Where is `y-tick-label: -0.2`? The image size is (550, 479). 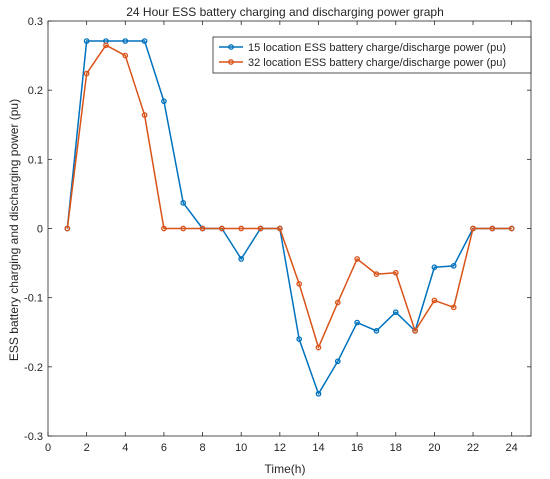 y-tick-label: -0.2 is located at coordinates (33, 368).